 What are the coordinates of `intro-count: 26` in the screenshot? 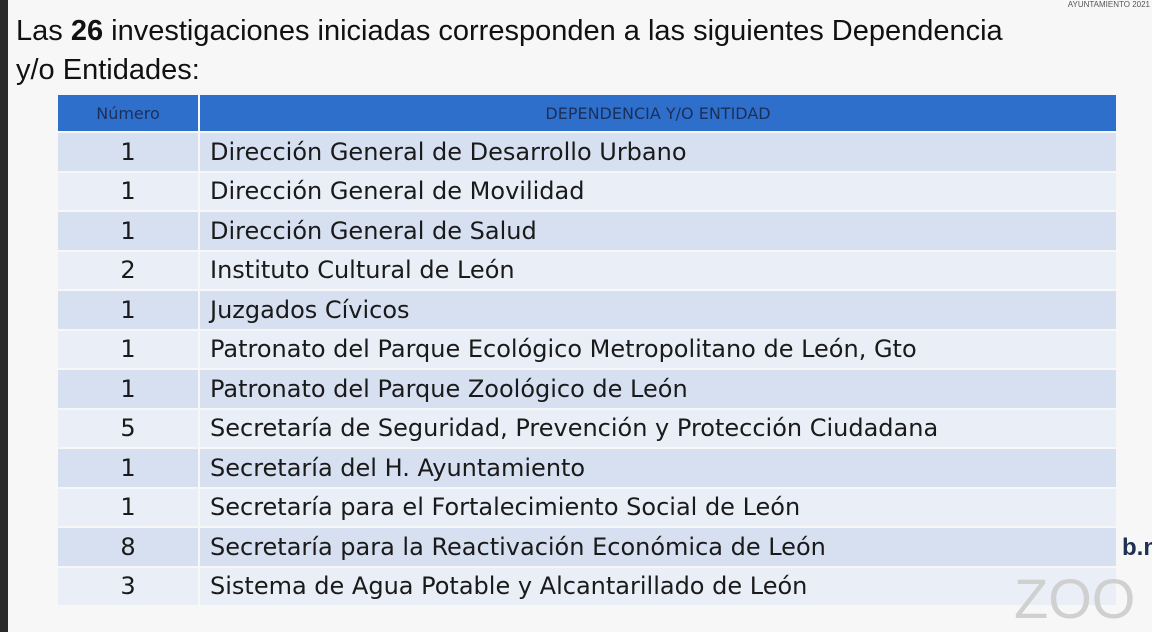 It's located at (87, 31).